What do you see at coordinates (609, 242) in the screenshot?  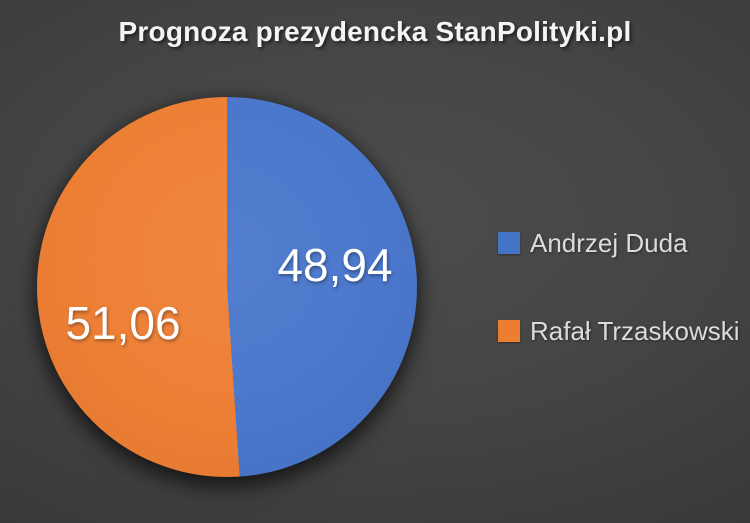 I see `legend-label: Andrzej Duda` at bounding box center [609, 242].